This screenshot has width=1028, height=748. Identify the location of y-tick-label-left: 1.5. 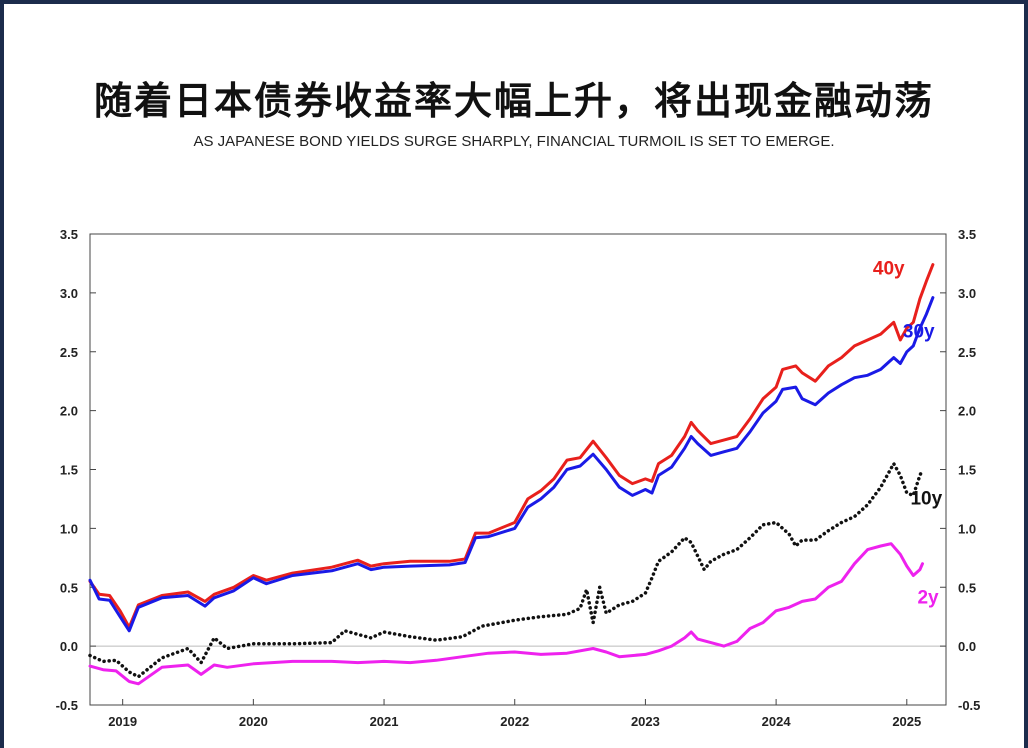
(69, 470).